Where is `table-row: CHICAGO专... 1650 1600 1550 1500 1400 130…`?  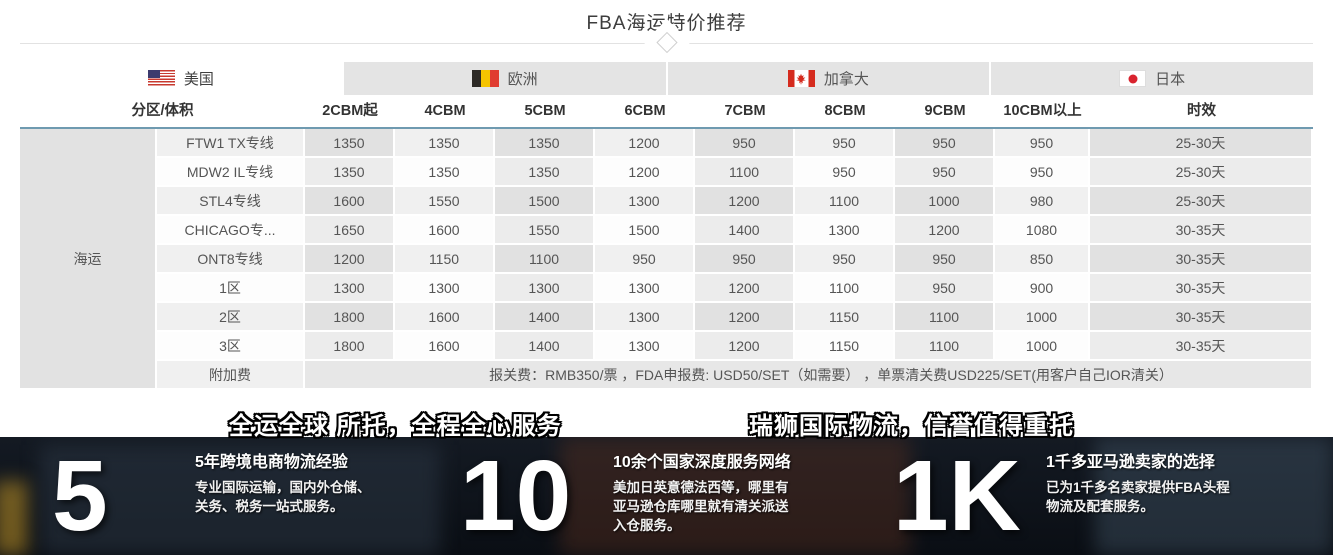
table-row: CHICAGO专... 1650 1600 1550 1500 1400 130… is located at coordinates (666, 230).